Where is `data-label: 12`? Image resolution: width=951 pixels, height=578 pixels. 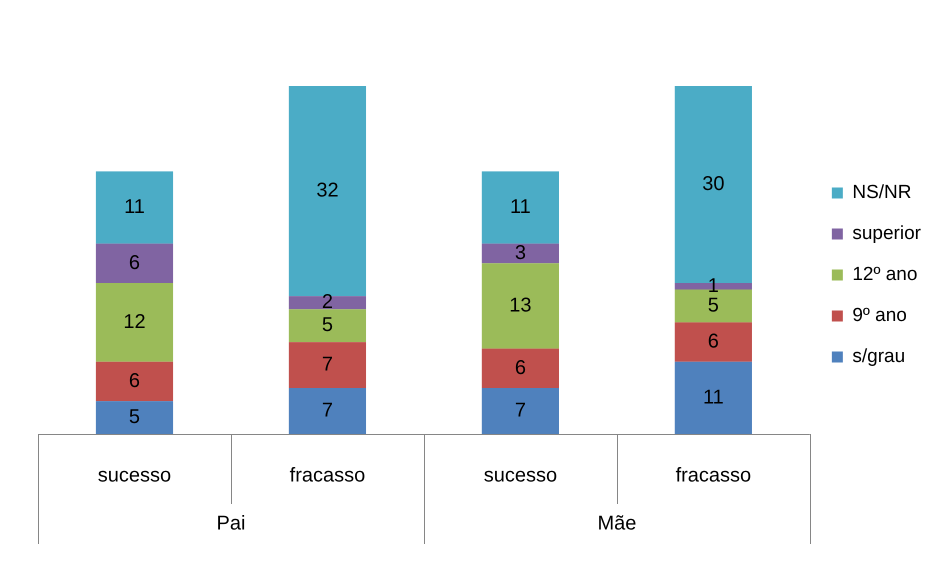
data-label: 12 is located at coordinates (134, 321).